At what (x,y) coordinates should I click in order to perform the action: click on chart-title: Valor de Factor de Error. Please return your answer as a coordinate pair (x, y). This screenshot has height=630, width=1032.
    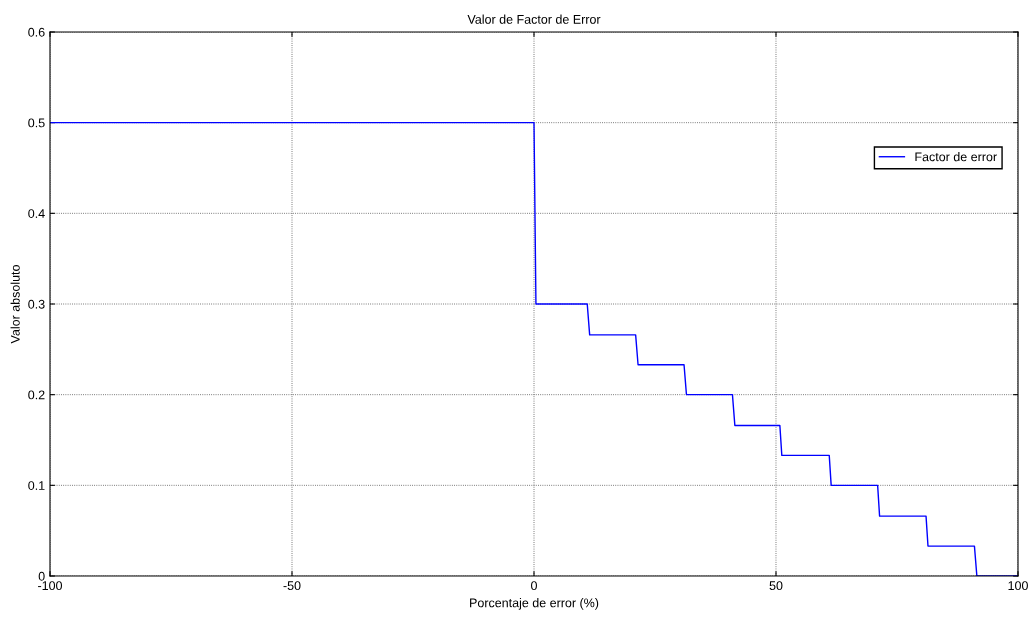
    Looking at the image, I should click on (534, 19).